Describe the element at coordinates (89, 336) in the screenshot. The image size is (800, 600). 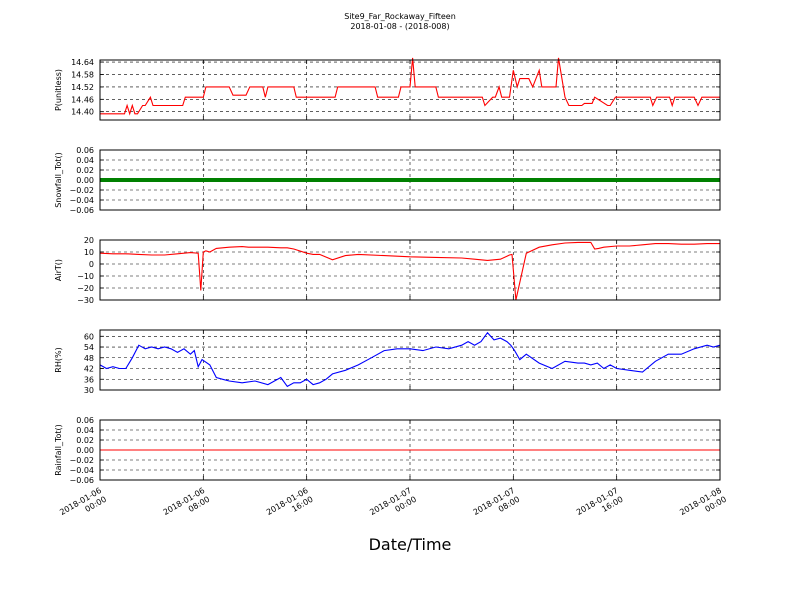
I see `y-tick-label: 60` at that location.